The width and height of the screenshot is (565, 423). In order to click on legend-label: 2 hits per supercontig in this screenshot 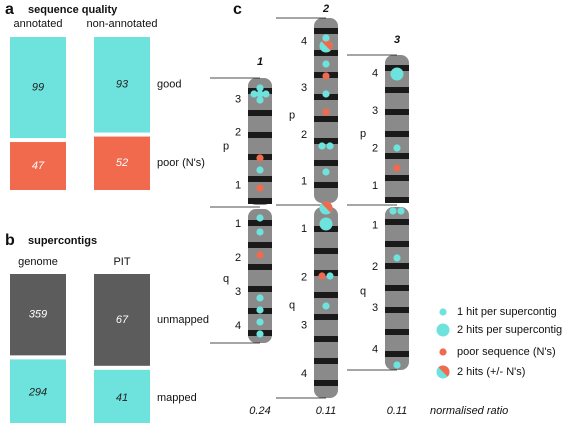, I will do `click(509, 330)`.